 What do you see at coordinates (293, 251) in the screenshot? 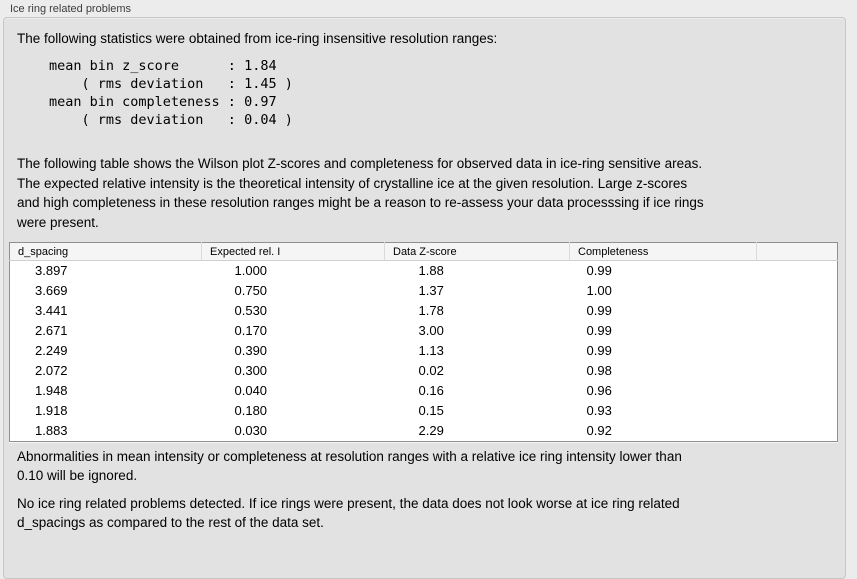
I see `column-header-expected-rel-i: Expected rel. I` at bounding box center [293, 251].